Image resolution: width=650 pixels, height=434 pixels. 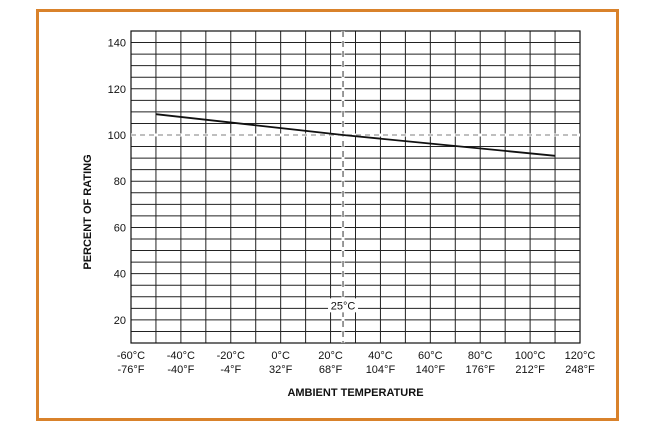 What do you see at coordinates (117, 136) in the screenshot?
I see `y-tick-label: 100` at bounding box center [117, 136].